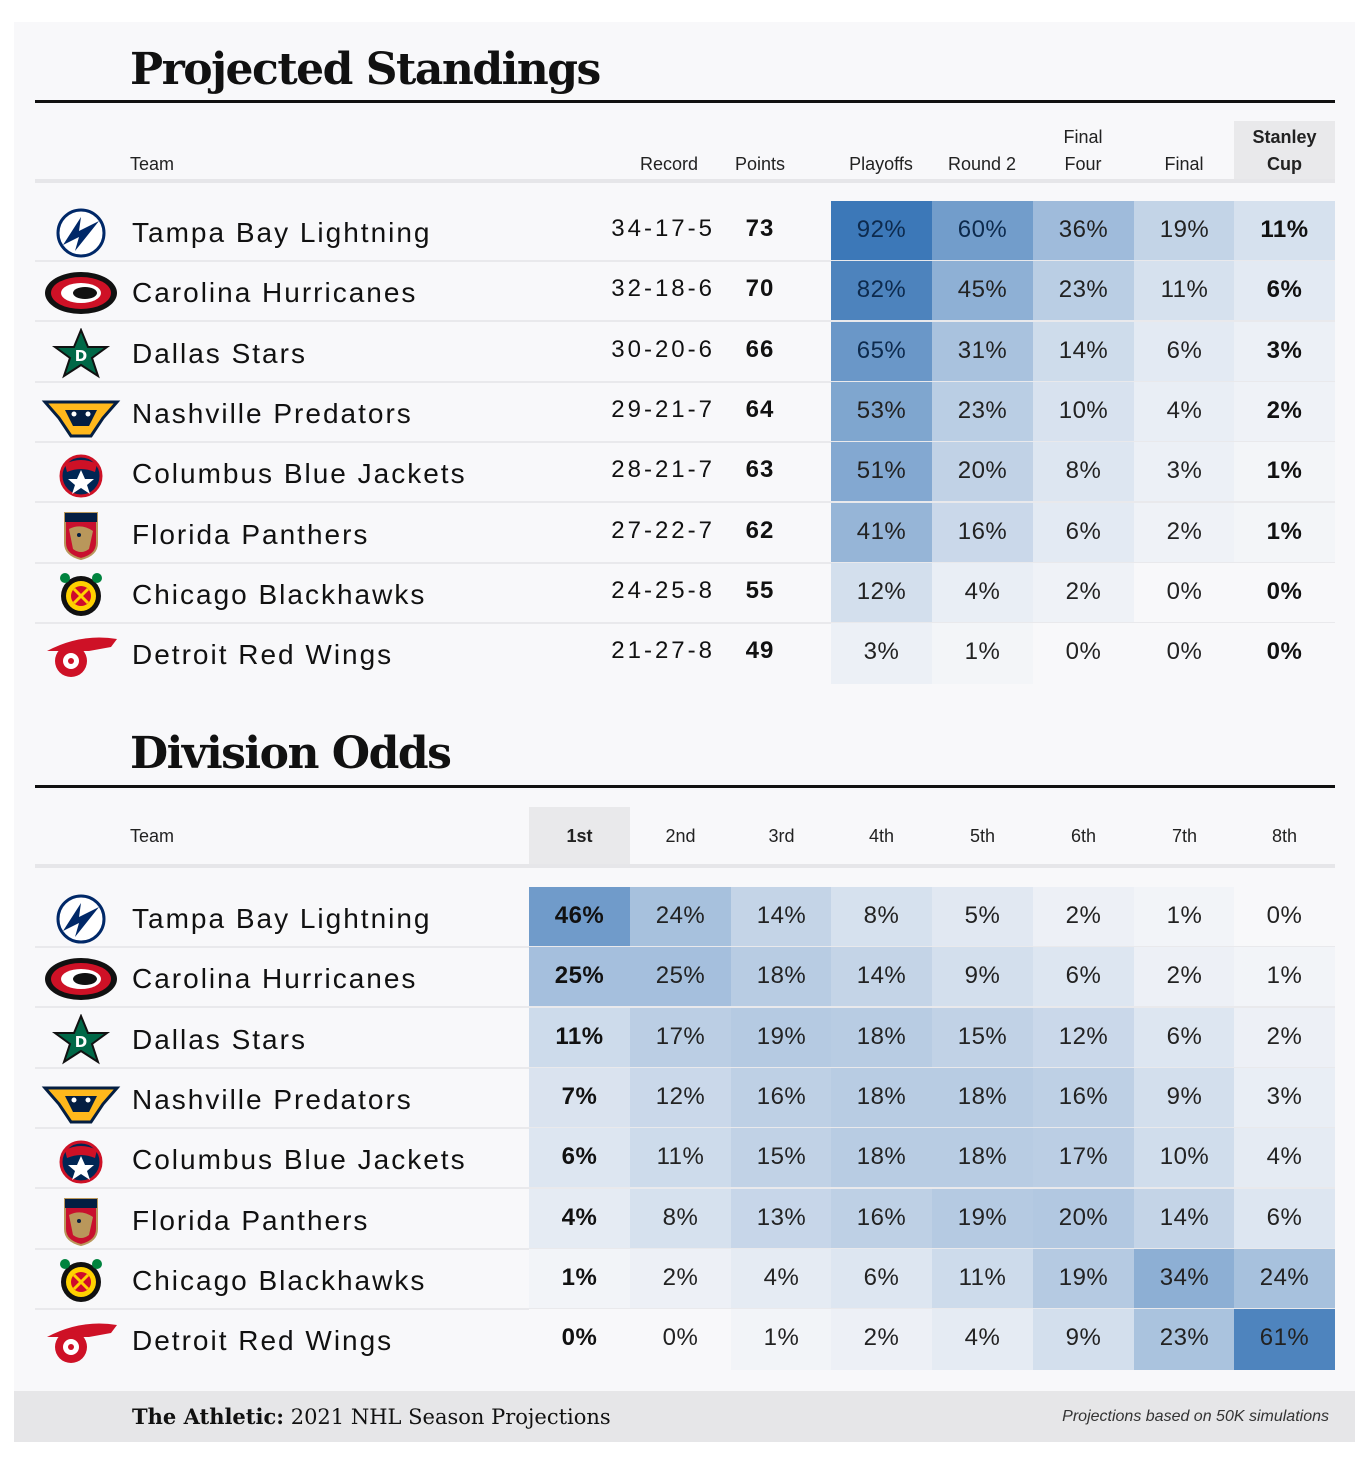  Describe the element at coordinates (579, 978) in the screenshot. I see `division-cell-1st: 25%` at that location.